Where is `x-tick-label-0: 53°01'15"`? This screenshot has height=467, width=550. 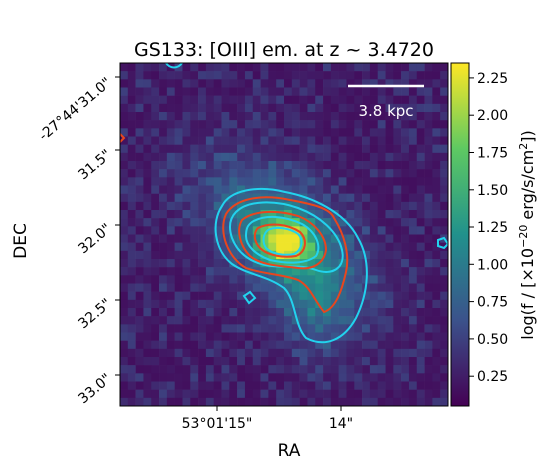
x-tick-label-0: 53°01'15" is located at coordinates (217, 424).